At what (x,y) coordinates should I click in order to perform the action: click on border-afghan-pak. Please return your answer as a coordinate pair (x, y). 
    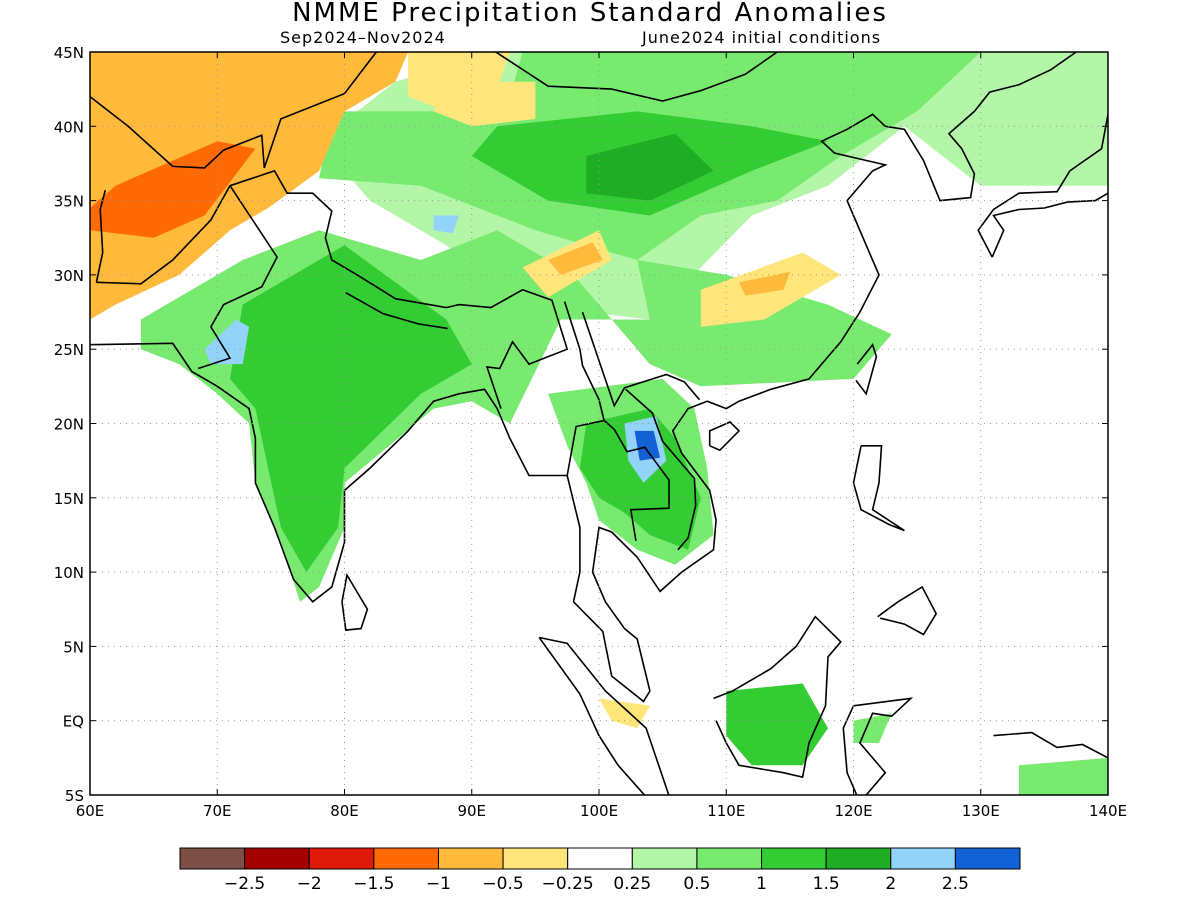
    Looking at the image, I should click on (332, 289).